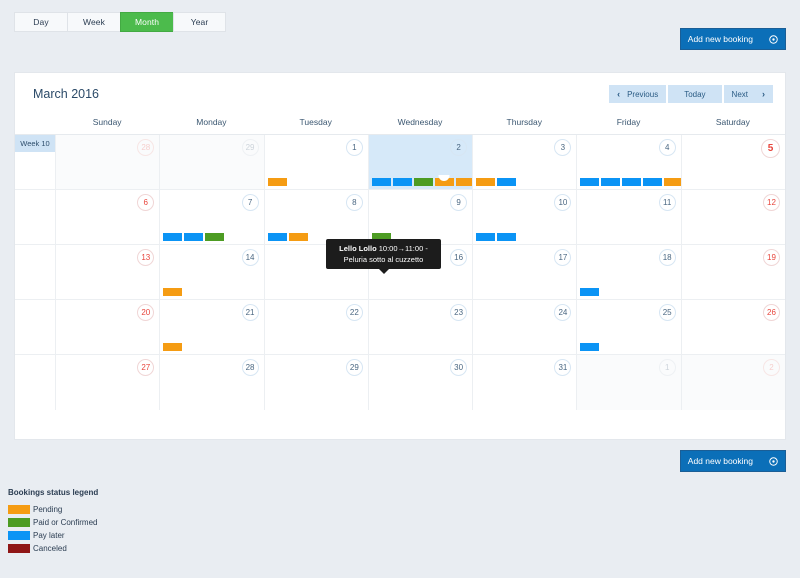 The image size is (800, 578). What do you see at coordinates (420, 382) in the screenshot?
I see `calendar-day-cell: 30` at bounding box center [420, 382].